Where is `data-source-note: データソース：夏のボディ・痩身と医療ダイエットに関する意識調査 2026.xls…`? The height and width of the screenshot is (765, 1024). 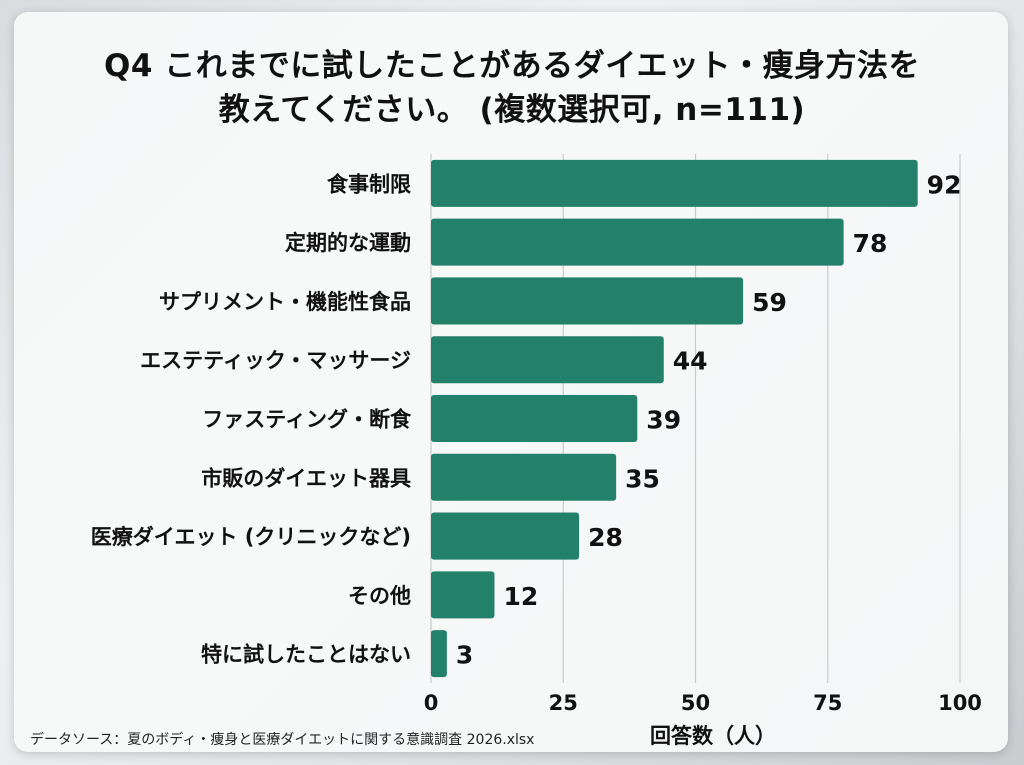
data-source-note: データソース：夏のボディ・痩身と医療ダイエットに関する意識調査 2026.xls… is located at coordinates (282, 740).